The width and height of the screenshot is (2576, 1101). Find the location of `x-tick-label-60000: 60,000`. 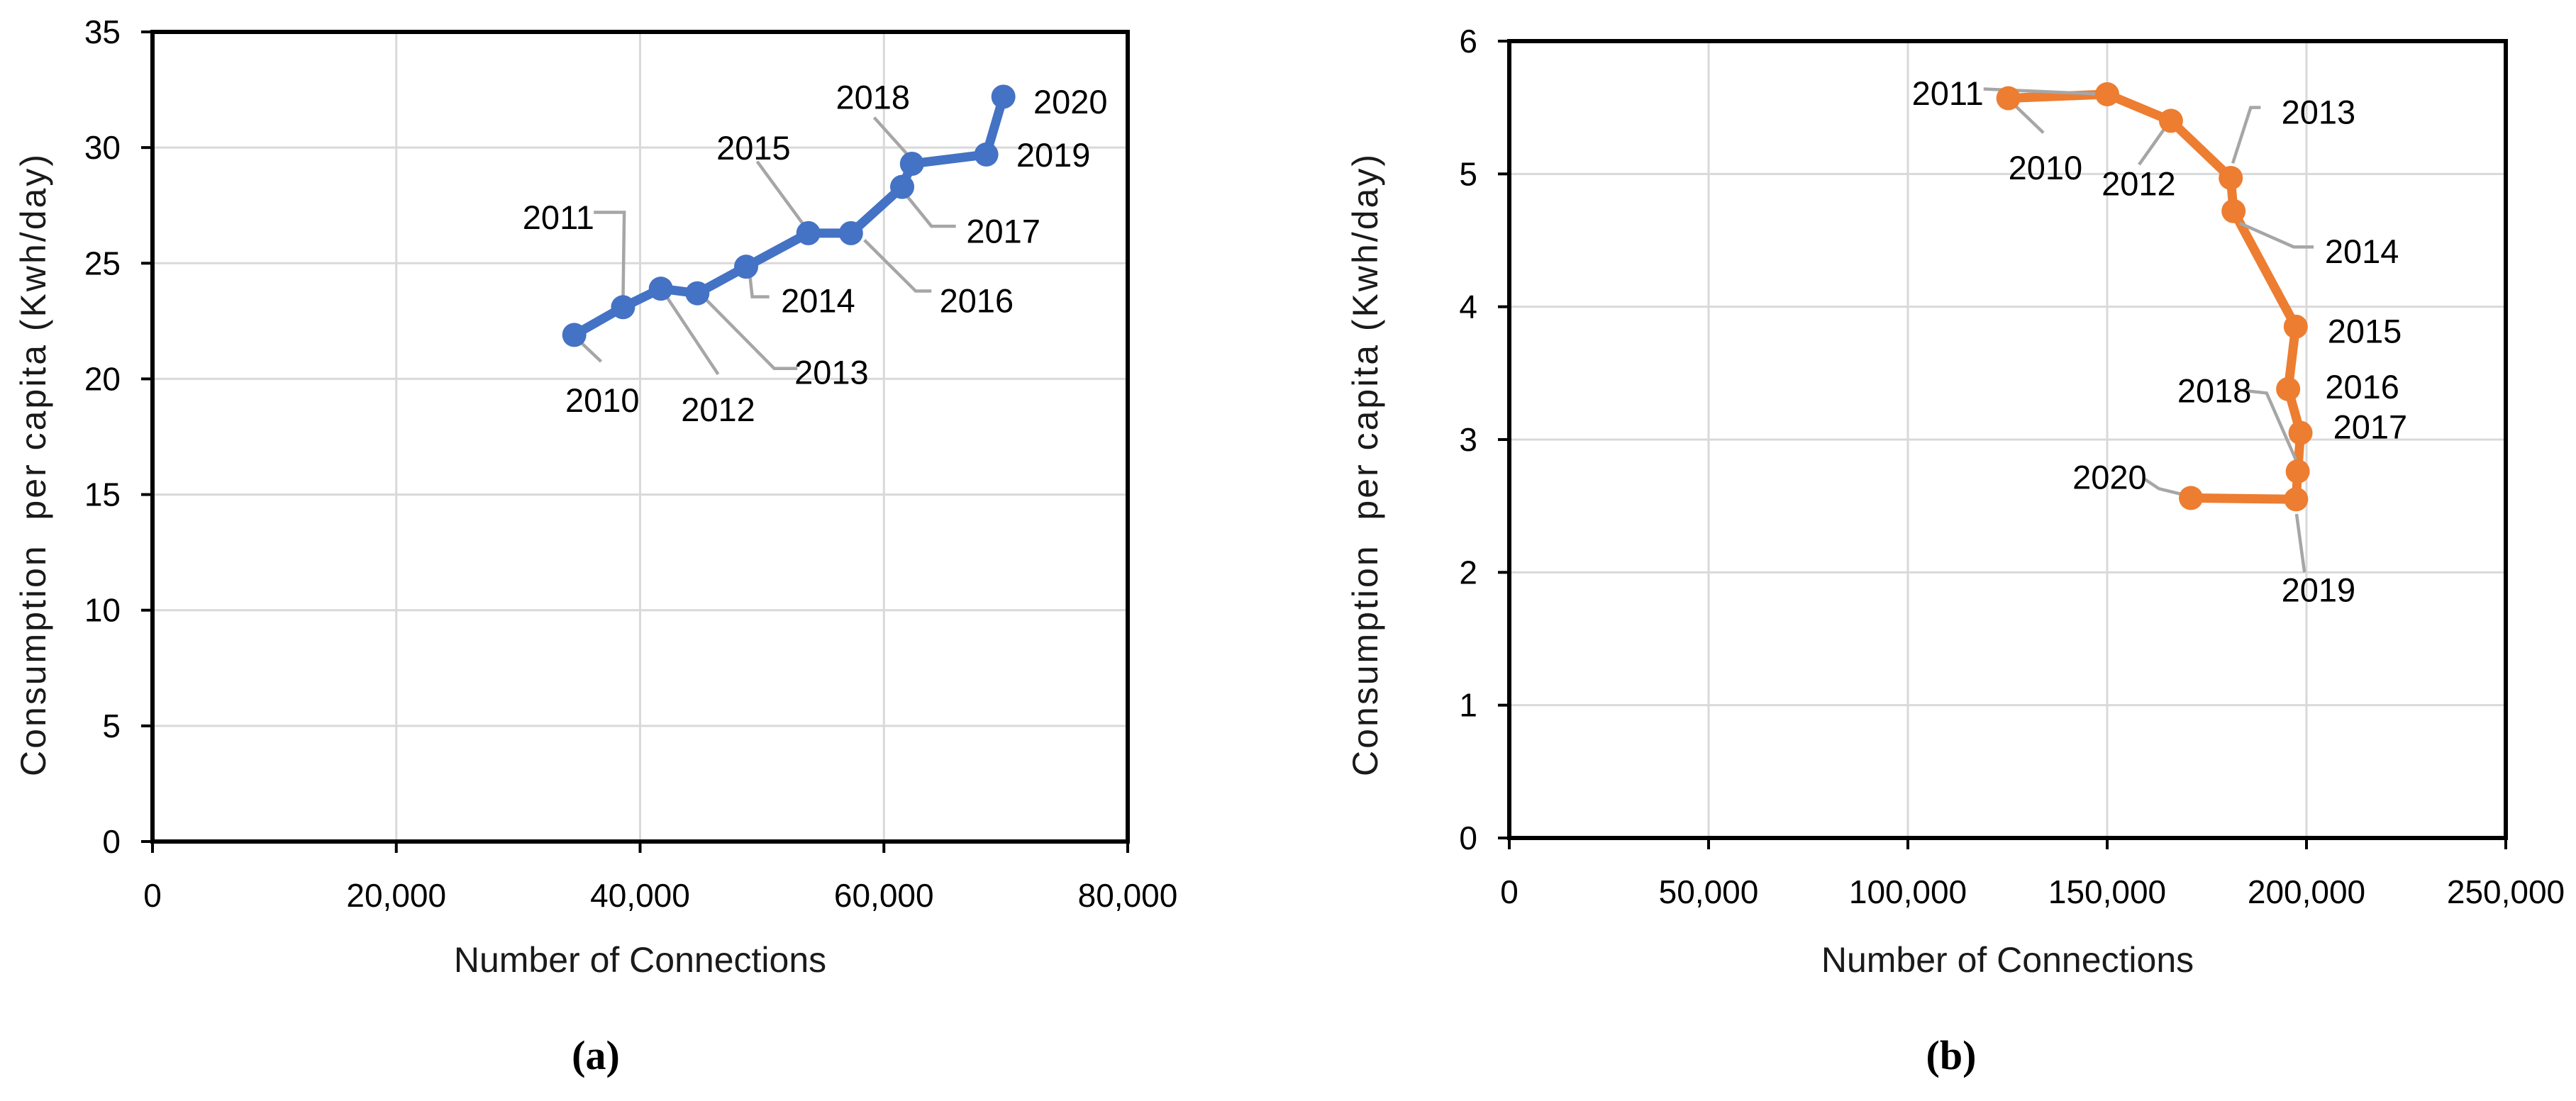

x-tick-label-60000: 60,000 is located at coordinates (884, 895).